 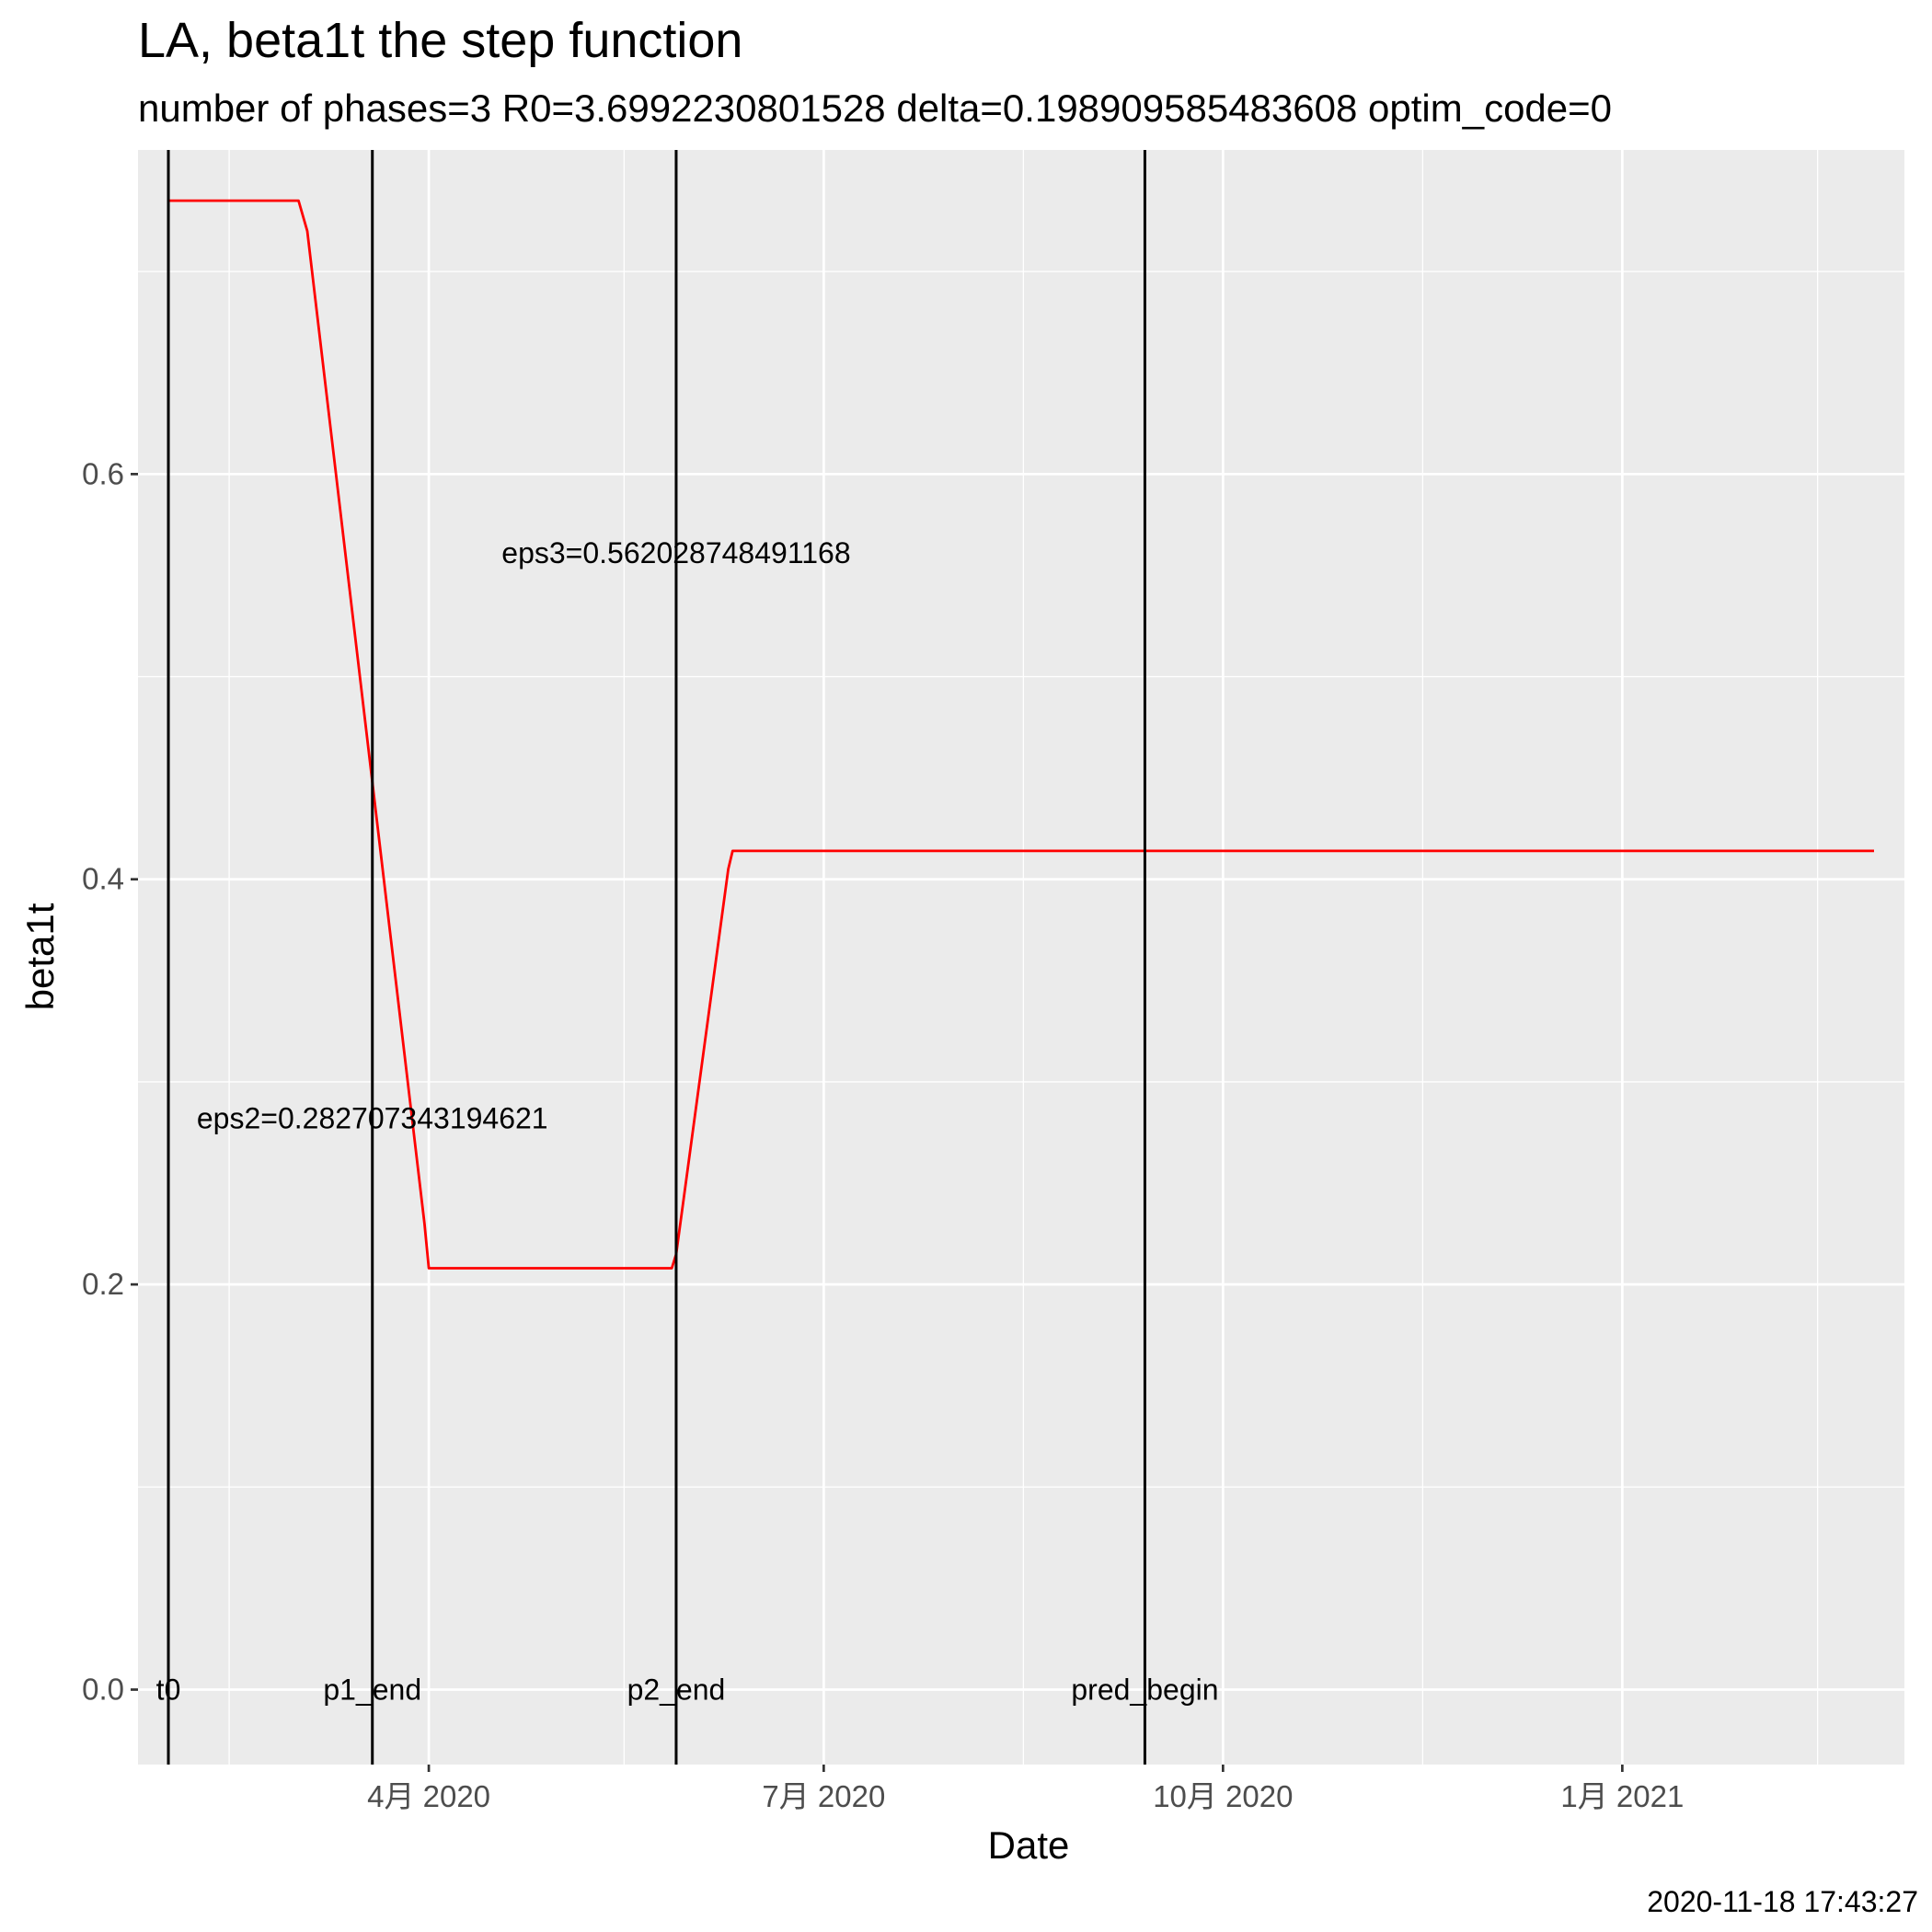 What do you see at coordinates (823, 1796) in the screenshot?
I see `x-tick-label: 7月 2020` at bounding box center [823, 1796].